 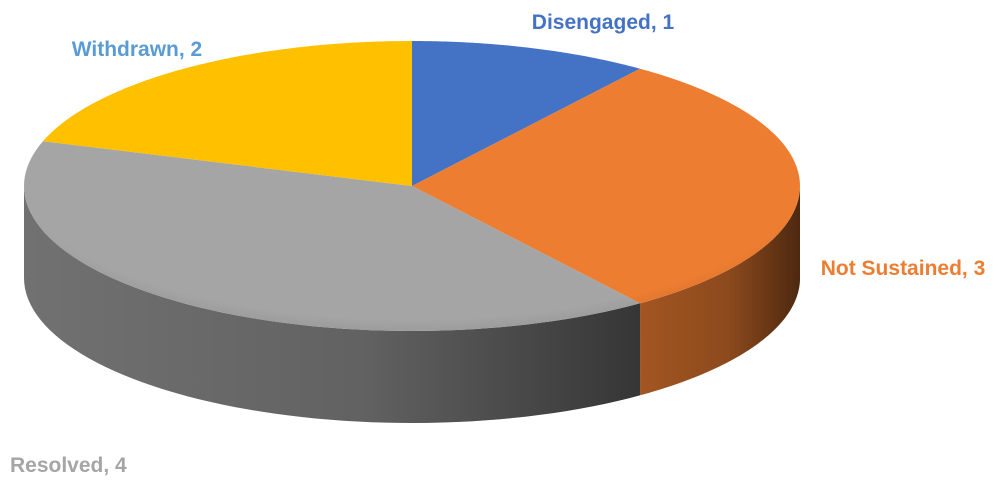 I want to click on data-label-resolved: Resolved, 4, so click(x=68, y=465).